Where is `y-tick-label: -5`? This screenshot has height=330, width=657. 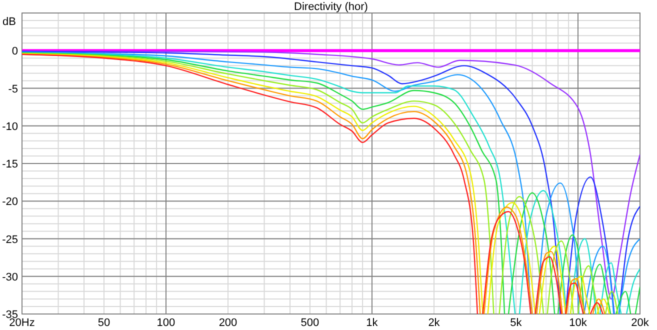 y-tick-label: -5 is located at coordinates (13, 89).